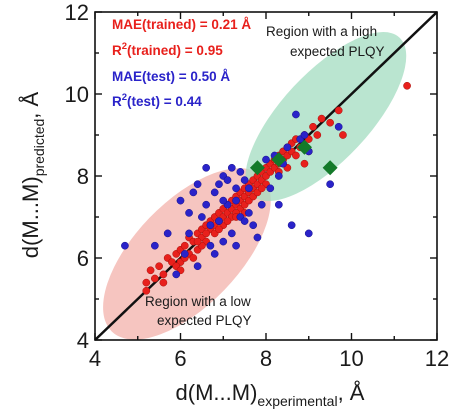  I want to click on r2-test-superscript: 2, so click(124, 97).